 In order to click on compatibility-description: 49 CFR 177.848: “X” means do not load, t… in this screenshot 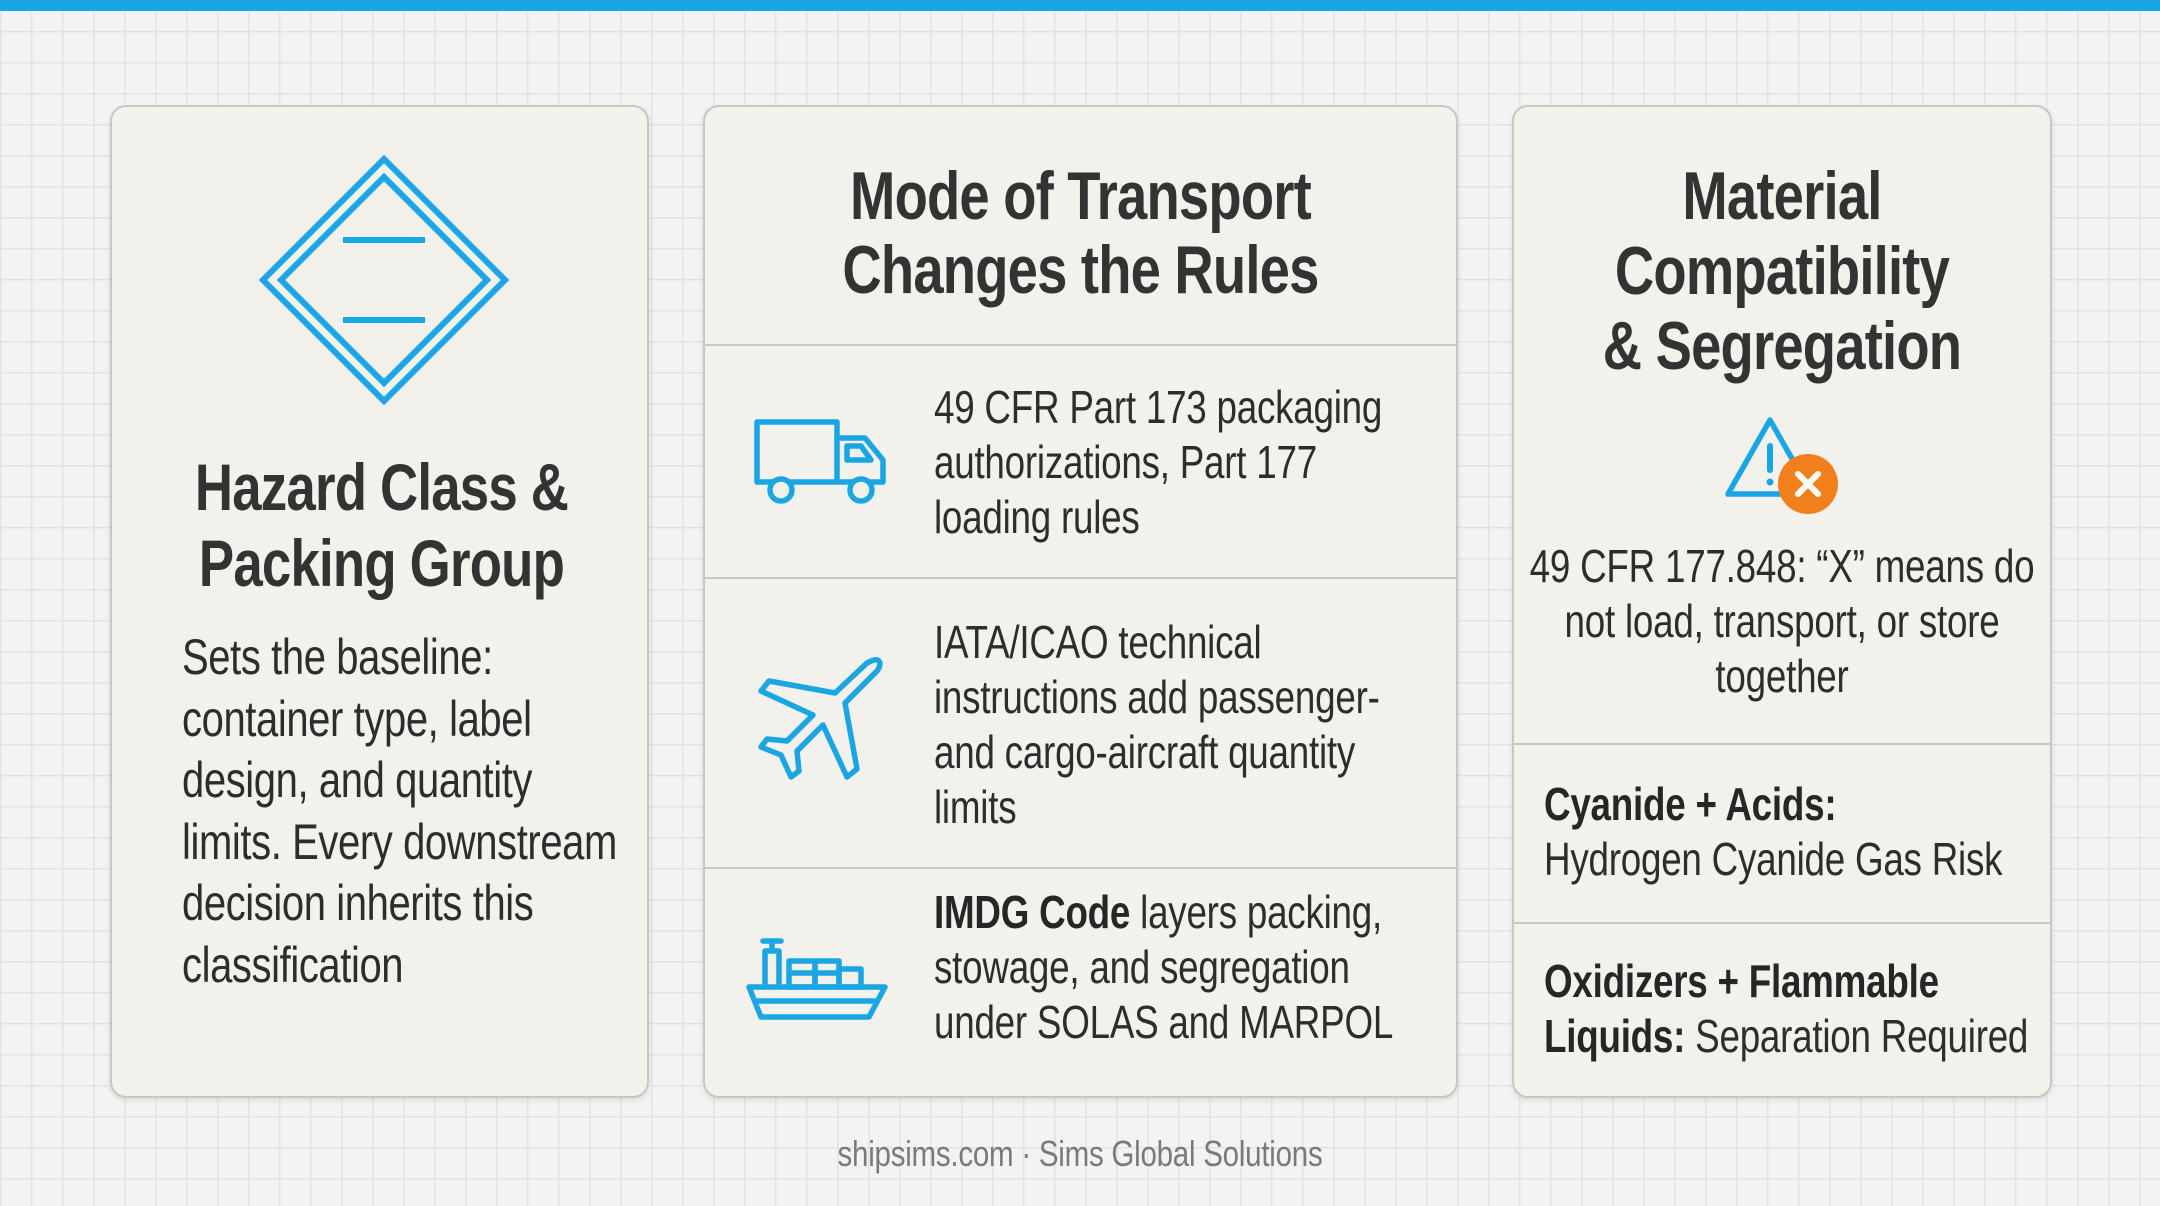, I will do `click(1782, 621)`.